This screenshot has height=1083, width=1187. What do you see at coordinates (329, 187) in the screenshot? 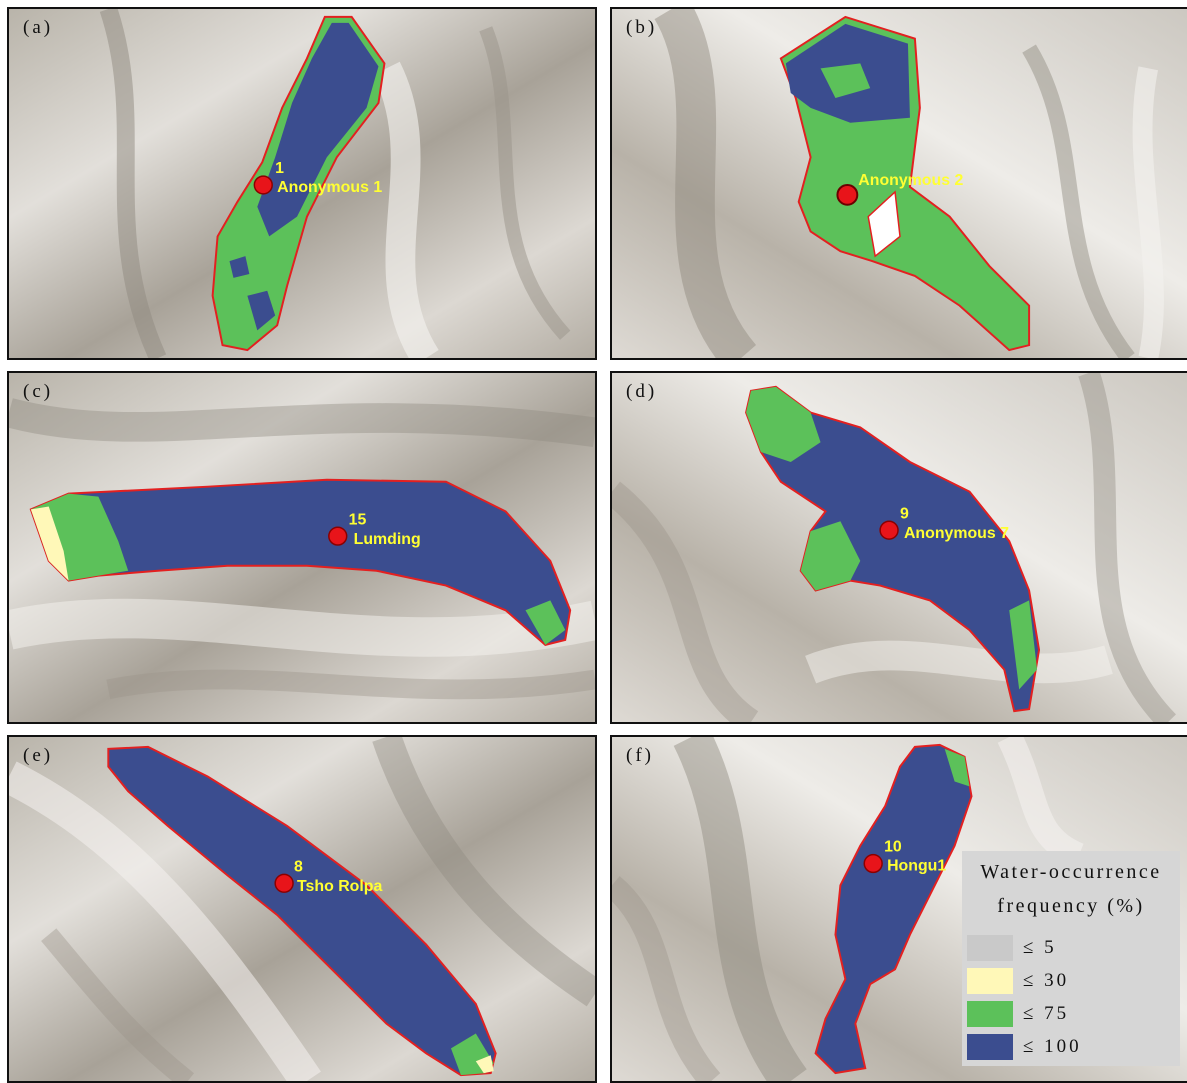
I see `lake-name-a: Anonymous 1` at bounding box center [329, 187].